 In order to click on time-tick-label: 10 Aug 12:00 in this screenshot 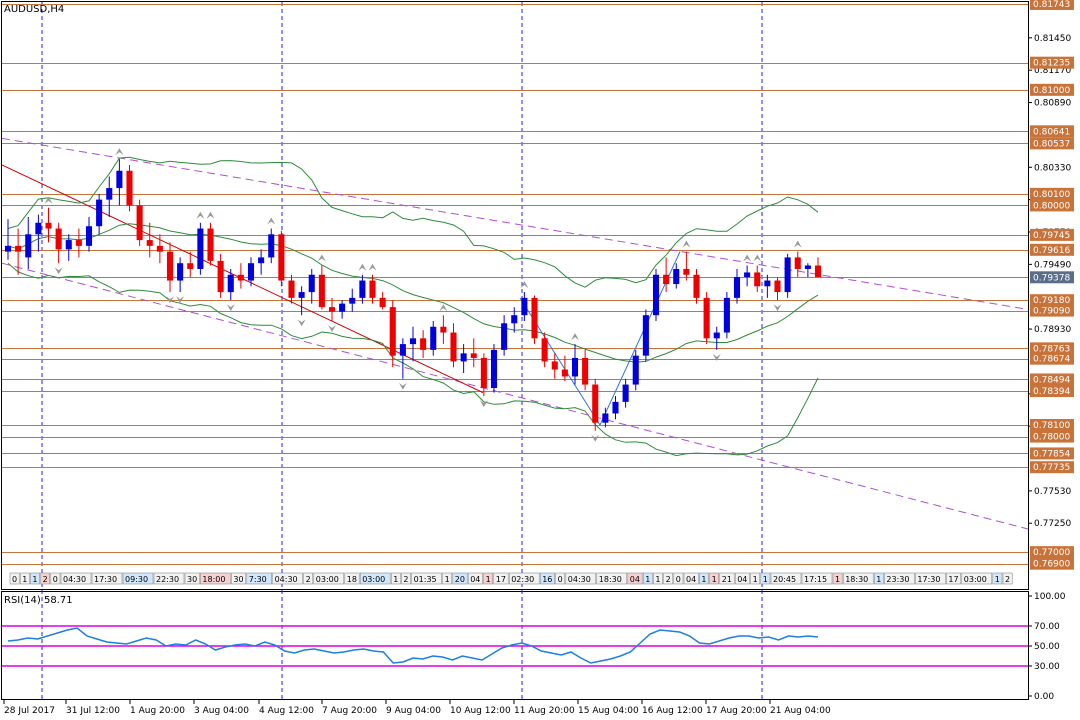, I will do `click(480, 711)`.